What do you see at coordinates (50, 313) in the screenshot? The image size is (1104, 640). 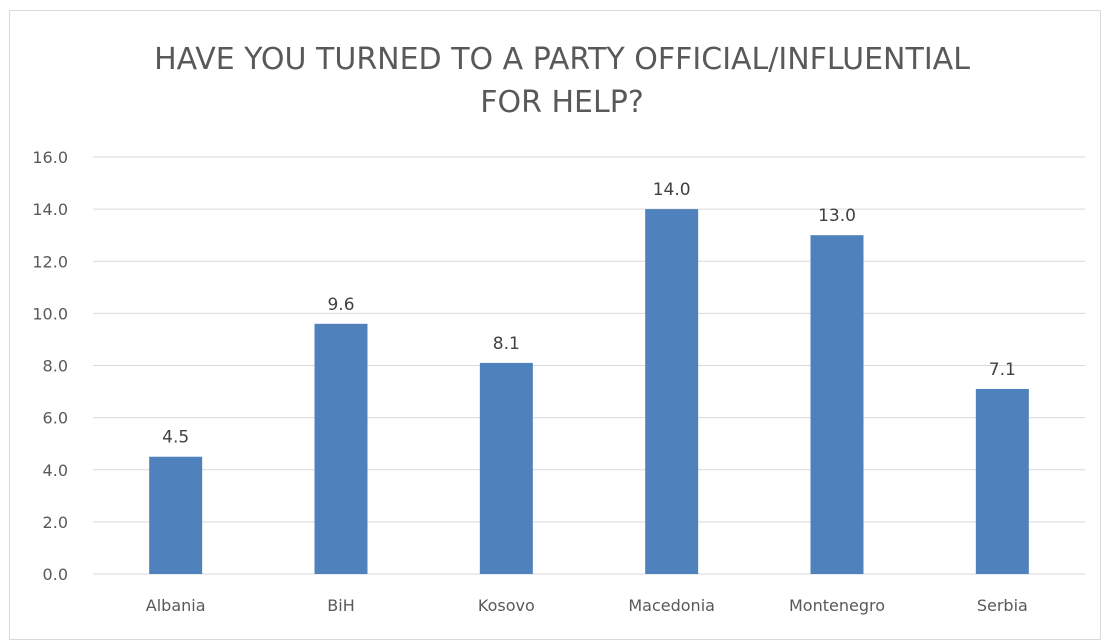 I see `y-tick-label: 10.0` at bounding box center [50, 313].